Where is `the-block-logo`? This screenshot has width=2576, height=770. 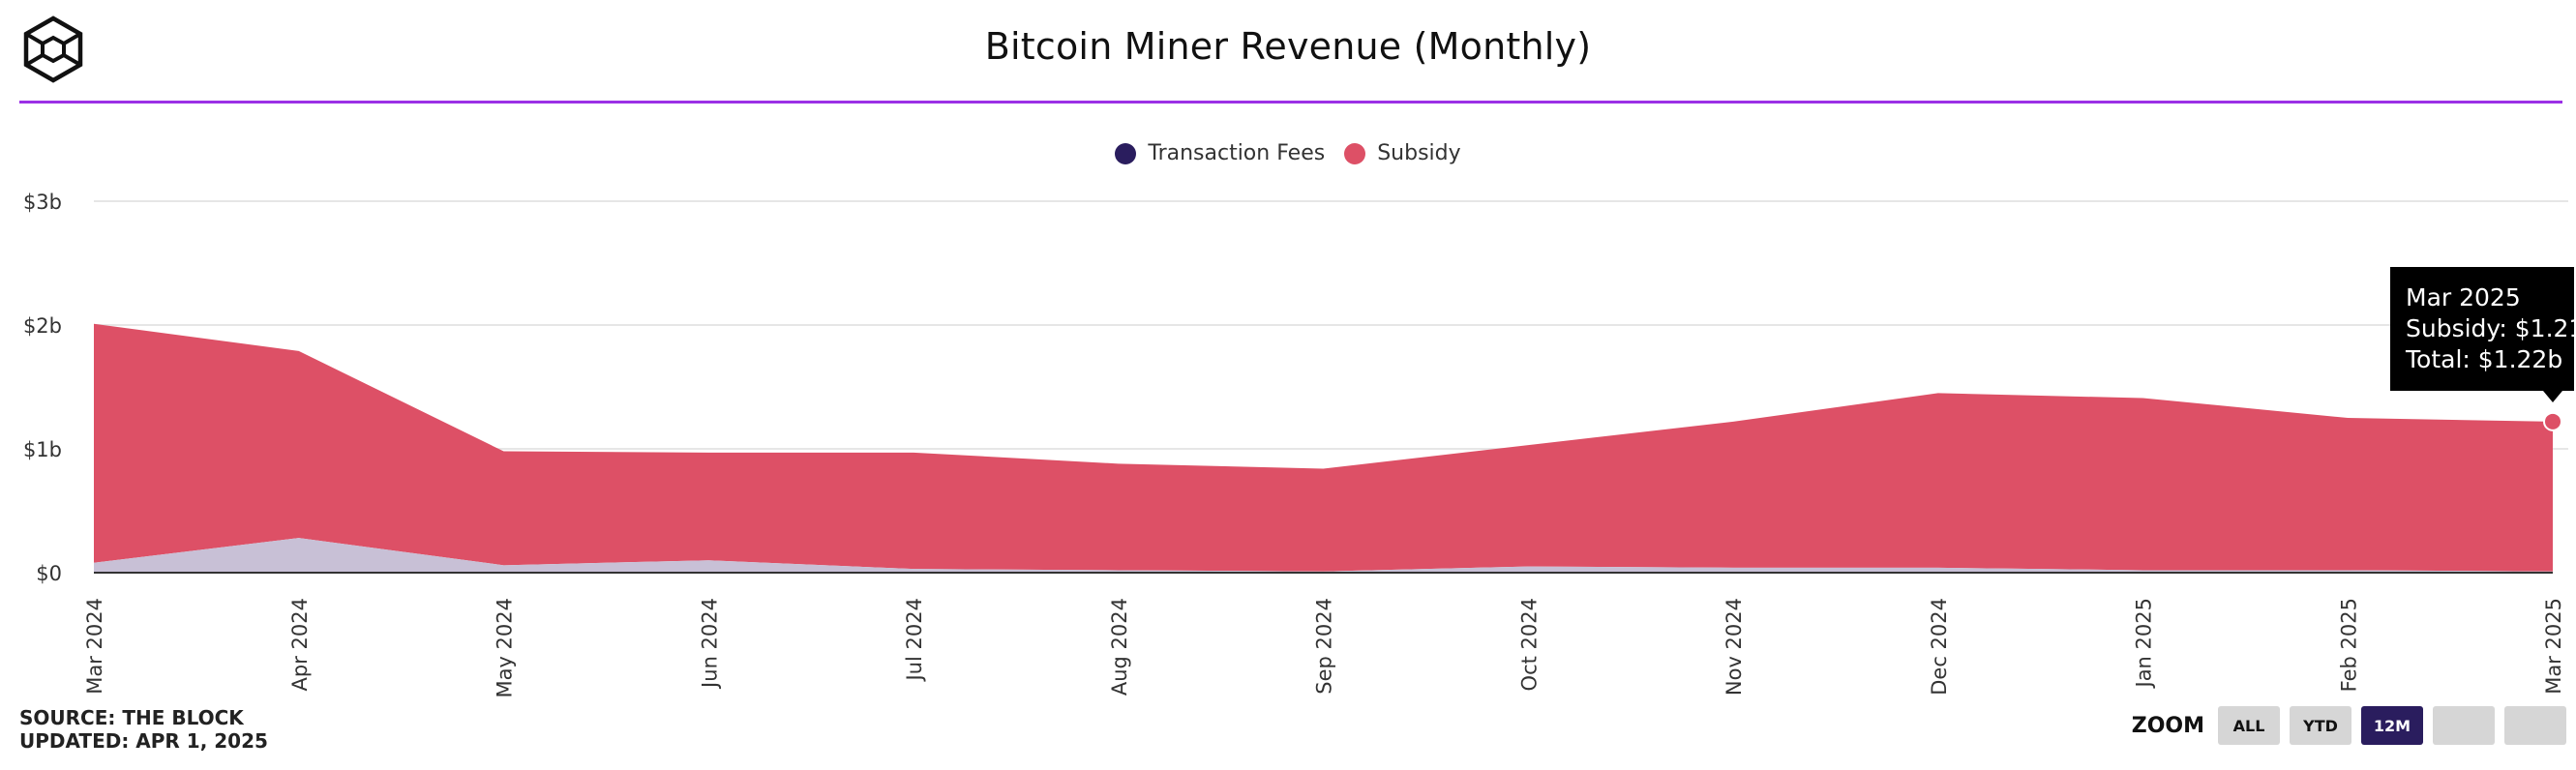
the-block-logo is located at coordinates (53, 49).